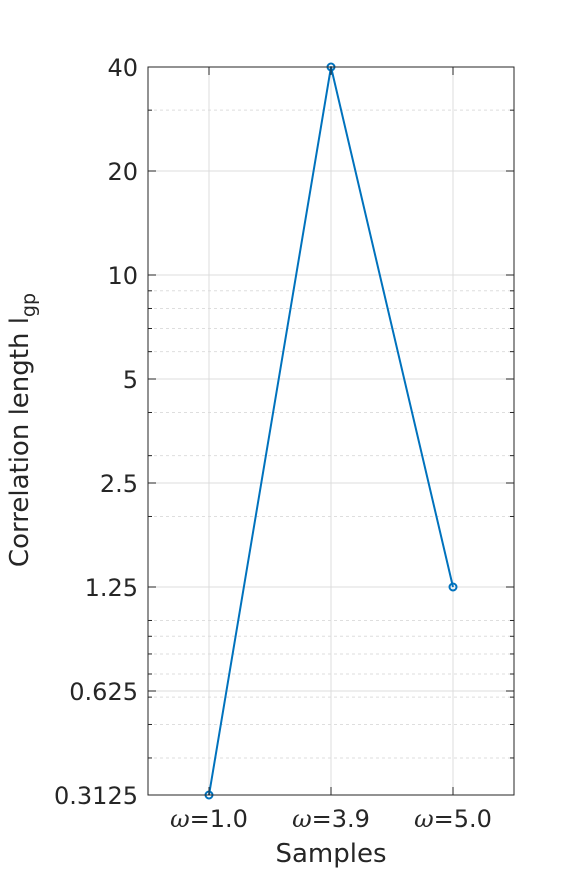 The width and height of the screenshot is (569, 893). Describe the element at coordinates (453, 587) in the screenshot. I see `data-point` at that location.